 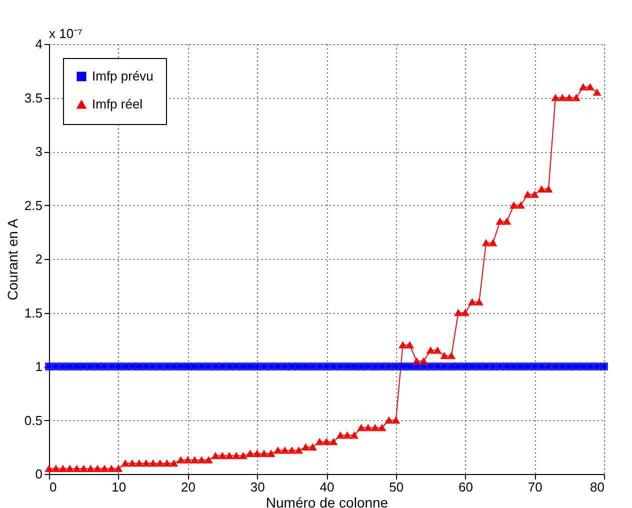 I want to click on y-tick-label: 0.5, so click(x=33, y=420).